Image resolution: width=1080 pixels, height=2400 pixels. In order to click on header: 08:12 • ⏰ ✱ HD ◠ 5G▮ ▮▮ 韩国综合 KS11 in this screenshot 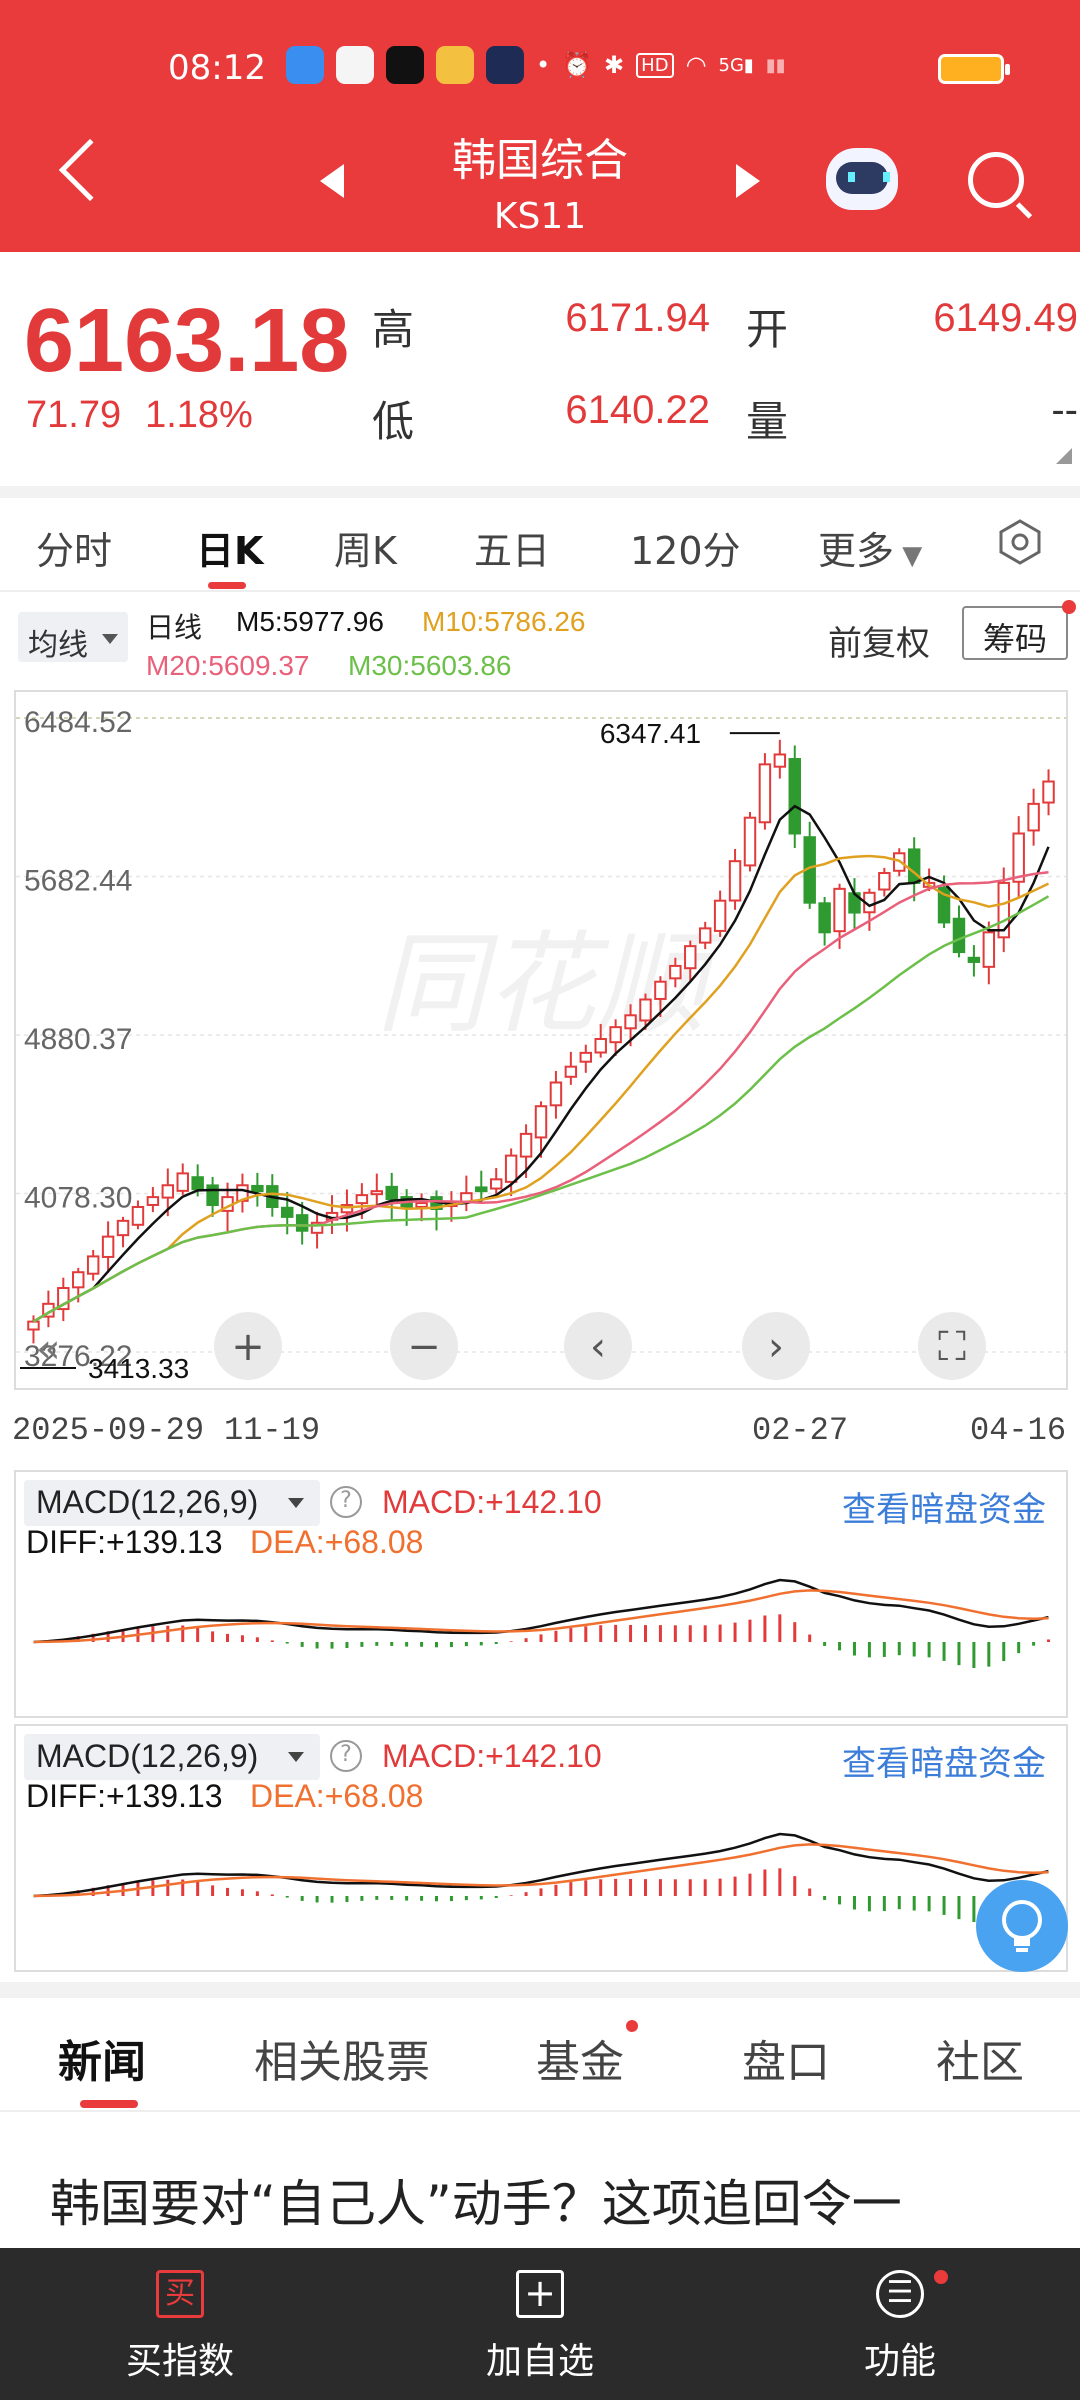, I will do `click(540, 126)`.